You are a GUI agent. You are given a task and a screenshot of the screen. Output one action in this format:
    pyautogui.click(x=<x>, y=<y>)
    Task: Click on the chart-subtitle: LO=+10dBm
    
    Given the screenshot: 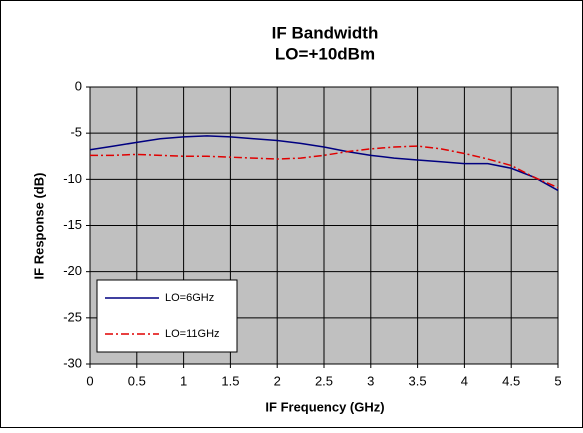 What is the action you would take?
    pyautogui.click(x=325, y=53)
    